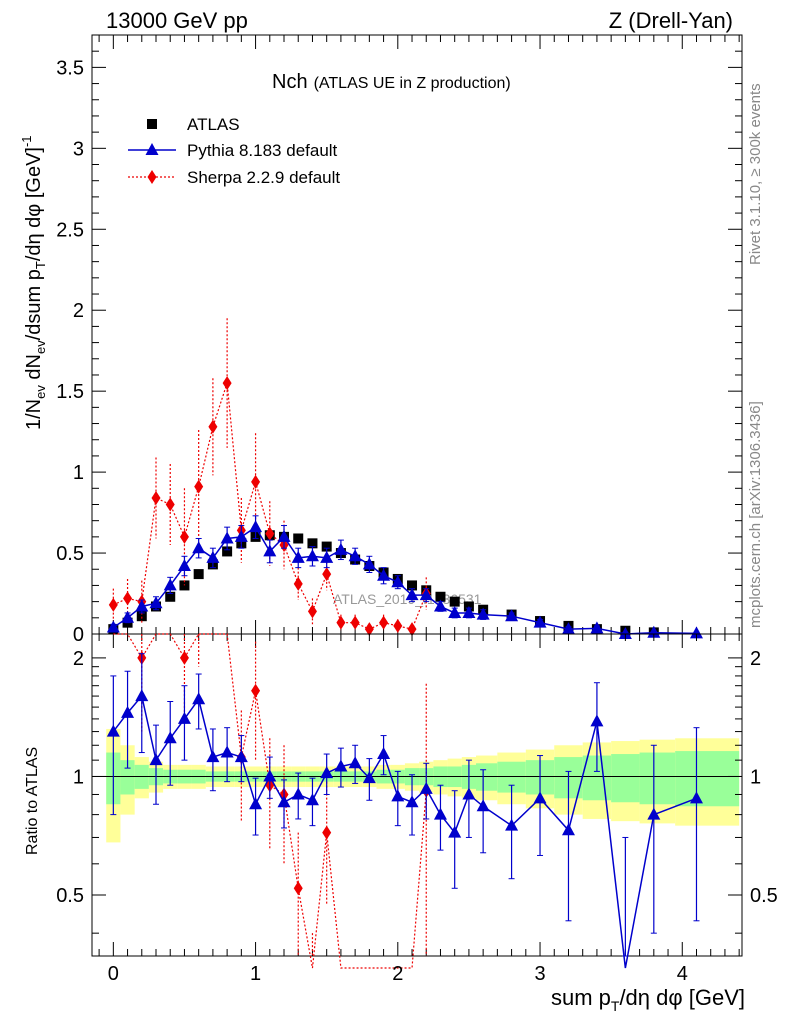  What do you see at coordinates (682, 974) in the screenshot?
I see `x-tick-label: 4` at bounding box center [682, 974].